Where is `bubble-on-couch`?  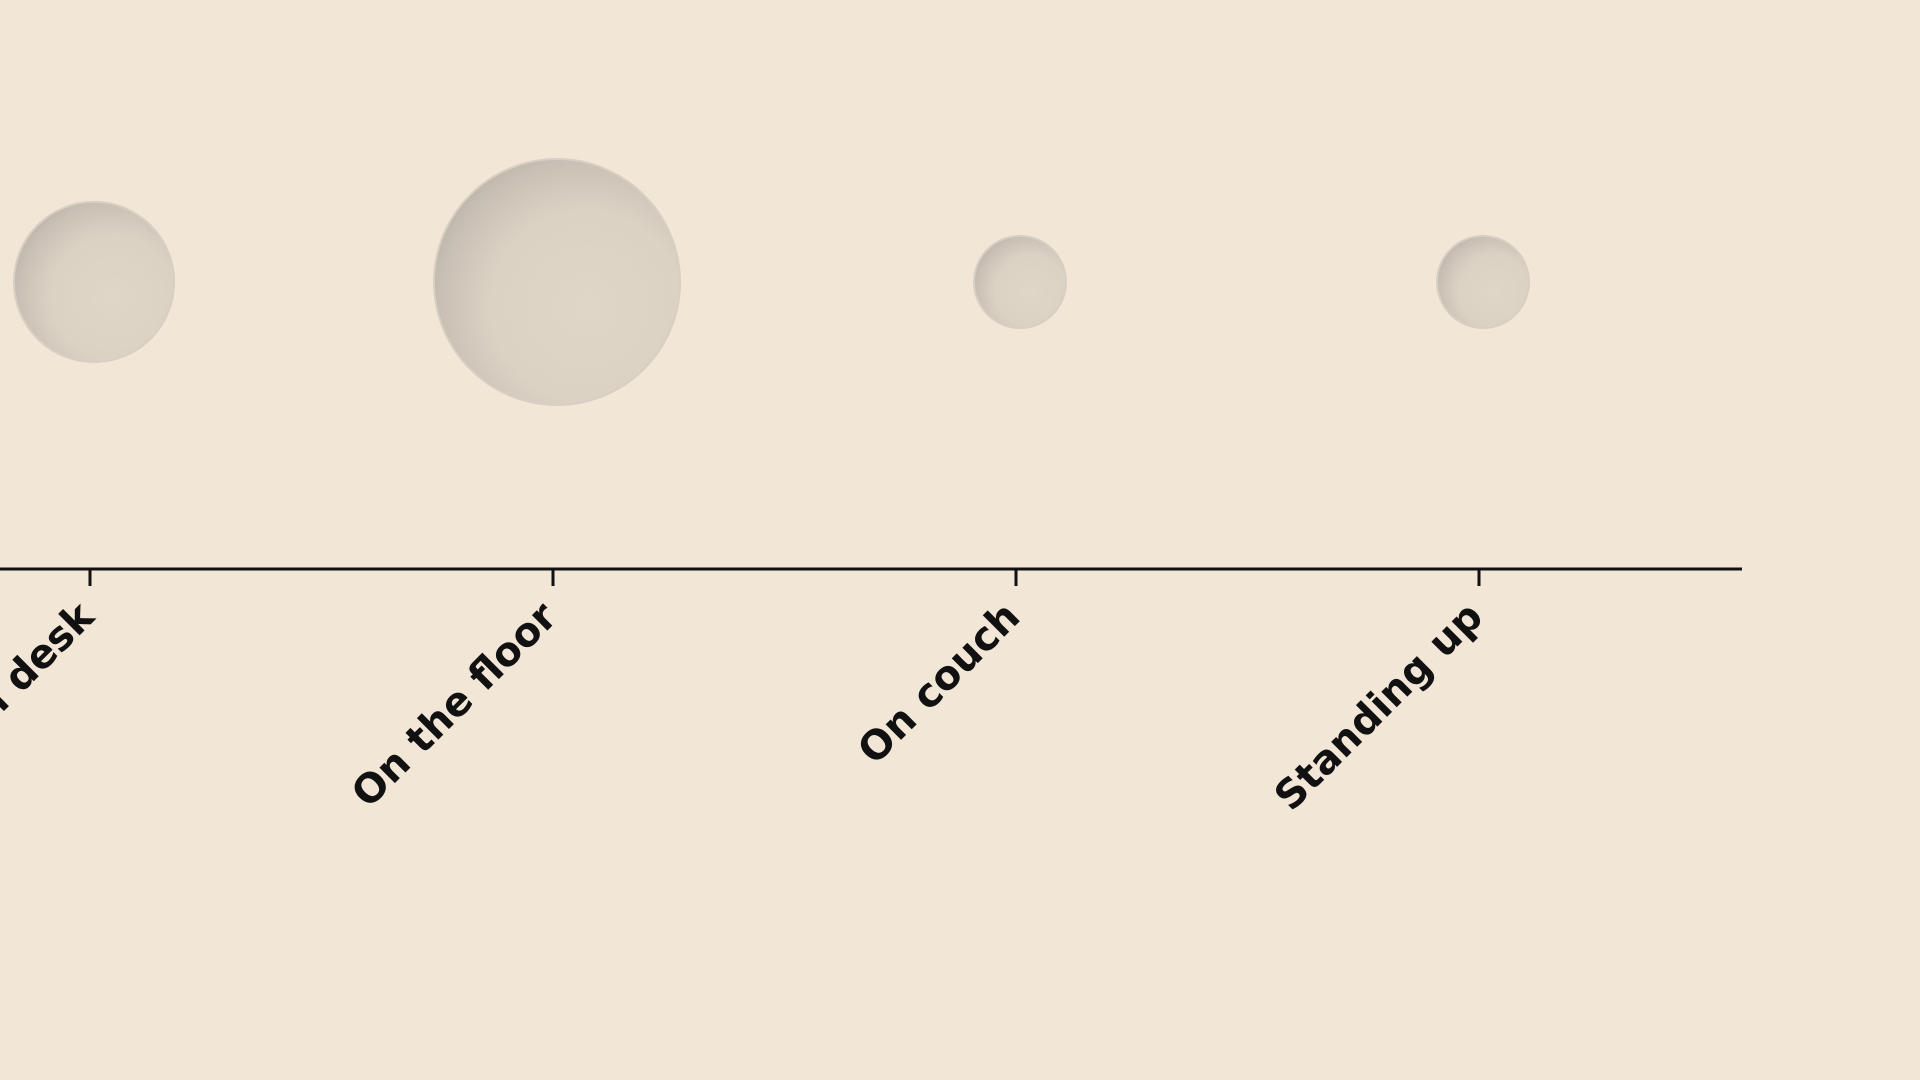
bubble-on-couch is located at coordinates (1020, 282).